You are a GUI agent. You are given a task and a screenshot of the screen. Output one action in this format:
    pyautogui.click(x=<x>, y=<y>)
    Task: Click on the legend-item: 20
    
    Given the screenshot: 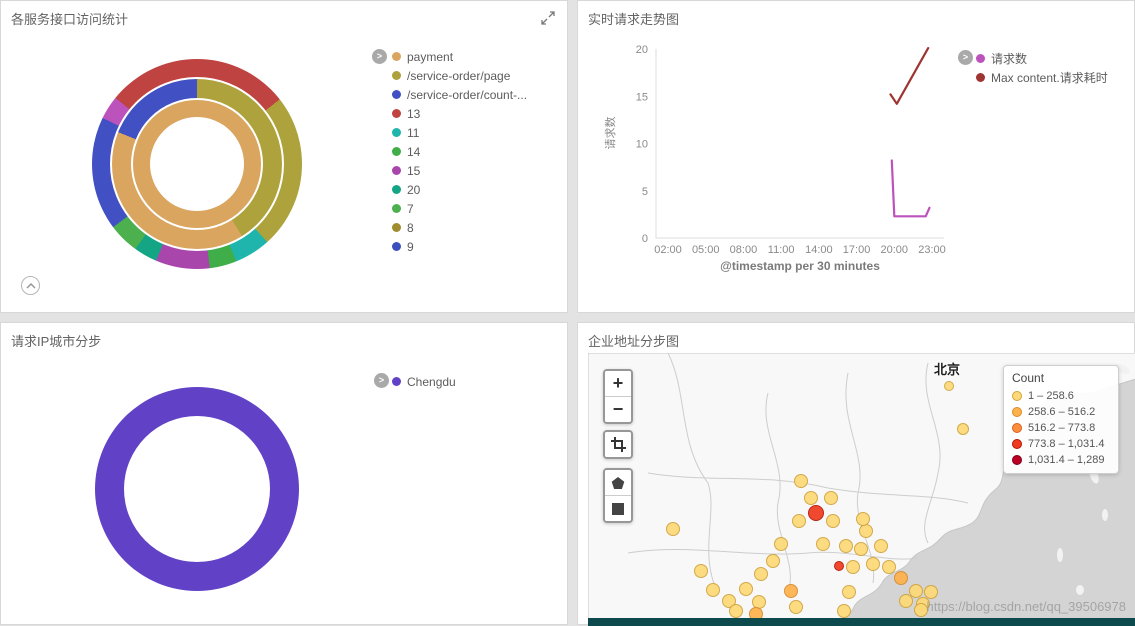 What is the action you would take?
    pyautogui.click(x=459, y=189)
    